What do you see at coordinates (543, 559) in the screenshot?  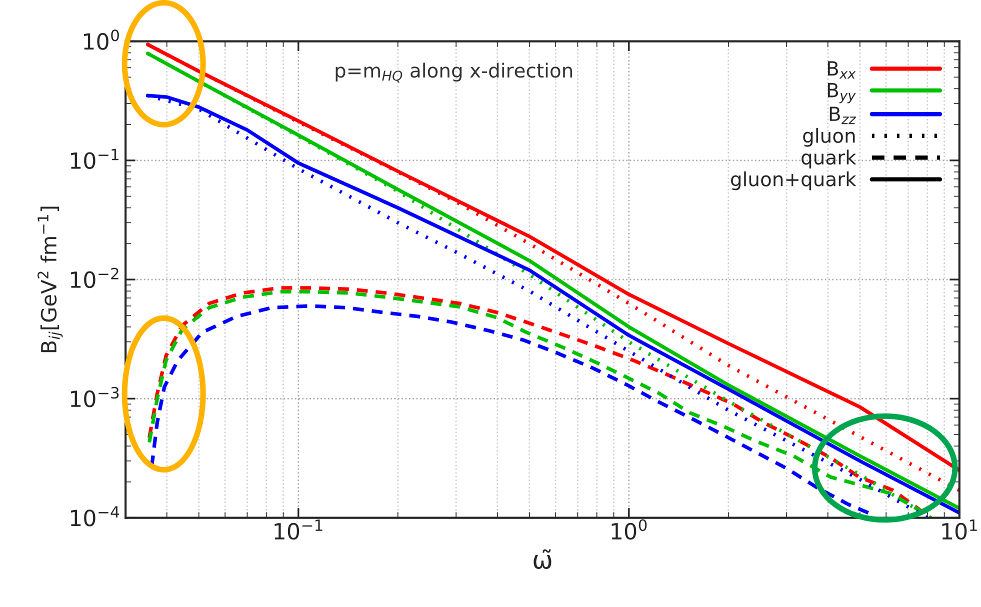 I see `x-axis-title: ω̃` at bounding box center [543, 559].